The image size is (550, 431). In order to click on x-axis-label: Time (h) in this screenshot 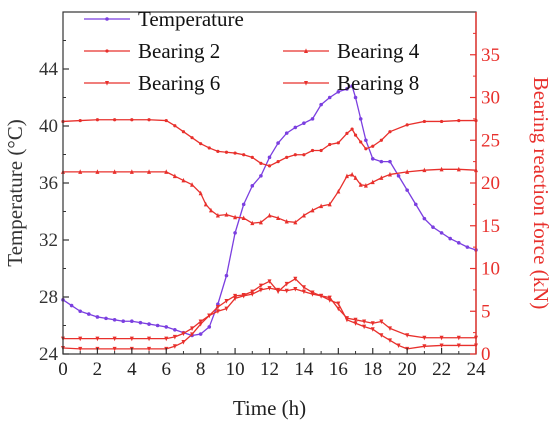, I will do `click(269, 408)`.